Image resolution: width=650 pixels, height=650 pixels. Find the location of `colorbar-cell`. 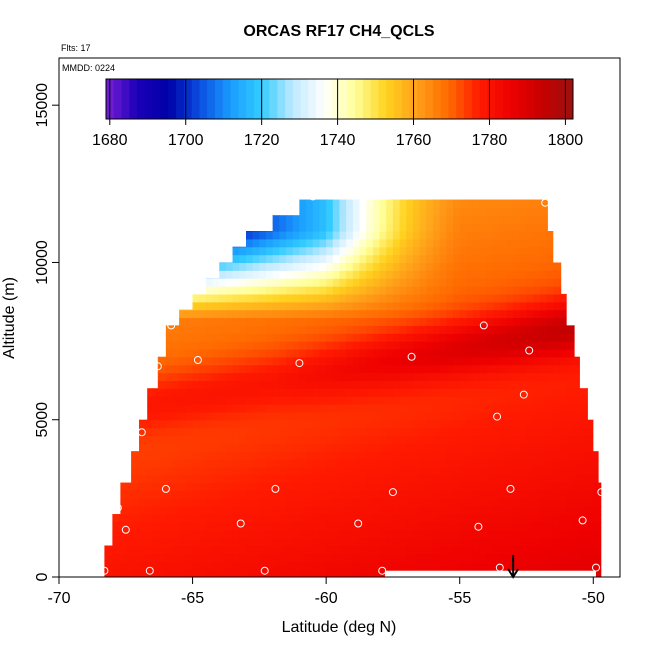

colorbar-cell is located at coordinates (234, 99).